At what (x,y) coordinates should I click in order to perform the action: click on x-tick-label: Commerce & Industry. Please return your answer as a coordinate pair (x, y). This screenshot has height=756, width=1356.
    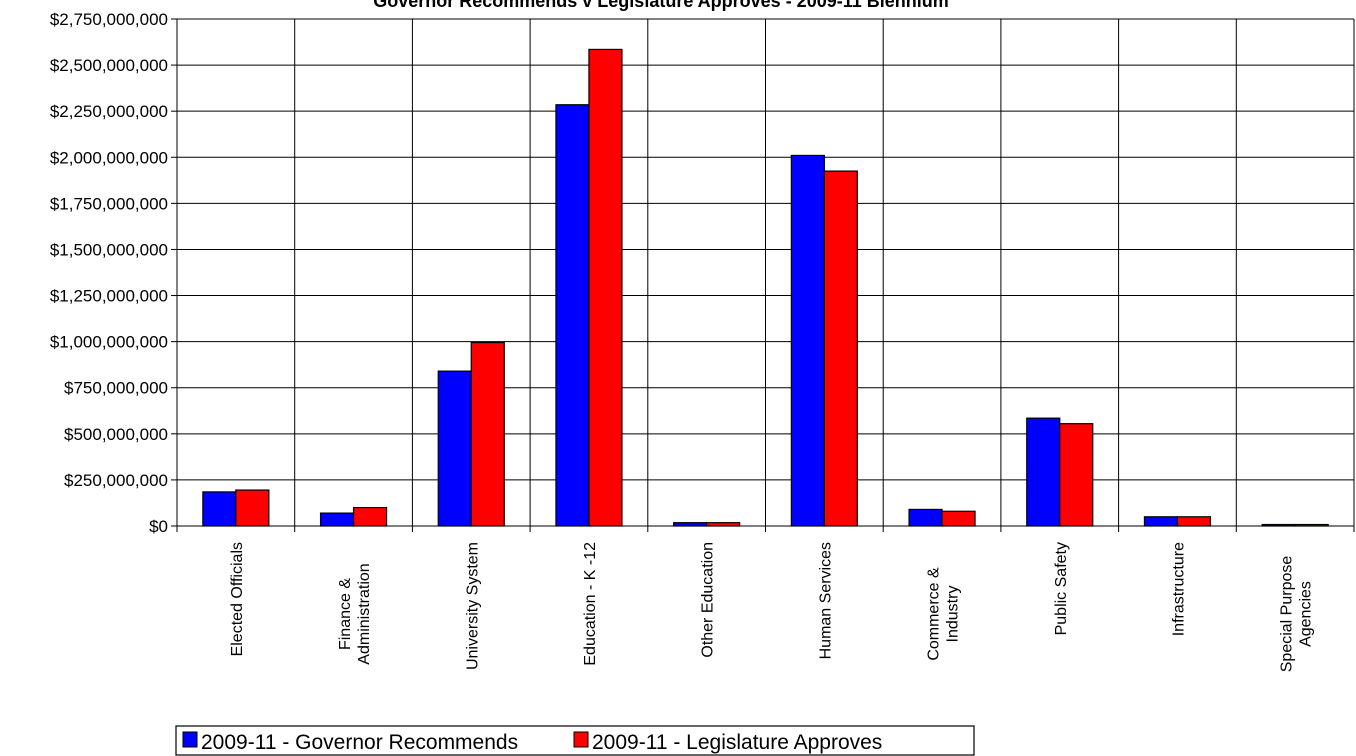
    Looking at the image, I should click on (944, 614).